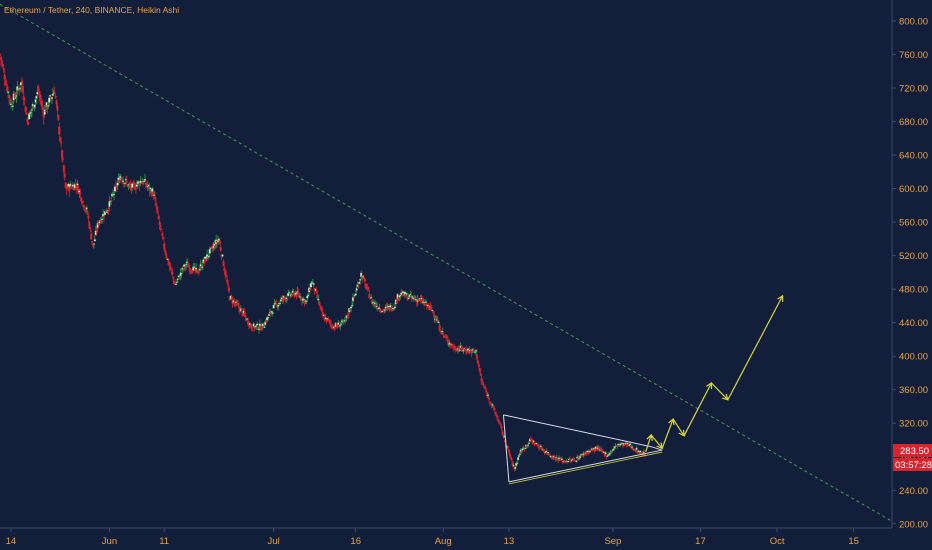  Describe the element at coordinates (913, 156) in the screenshot. I see `price-tick-label: 640.00` at that location.